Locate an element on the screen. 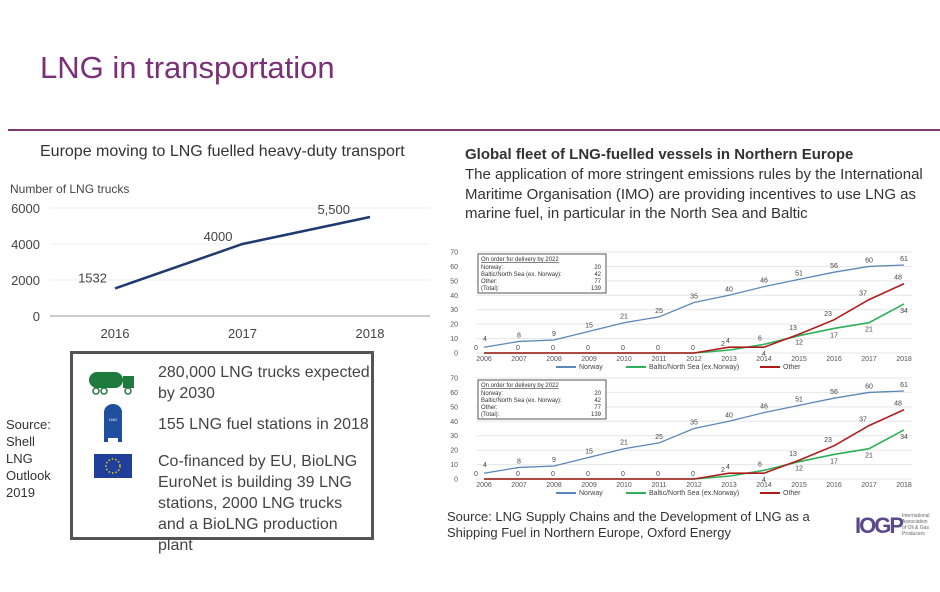 Image resolution: width=940 pixels, height=592 pixels. slide-title: LNG in transportation is located at coordinates (187, 67).